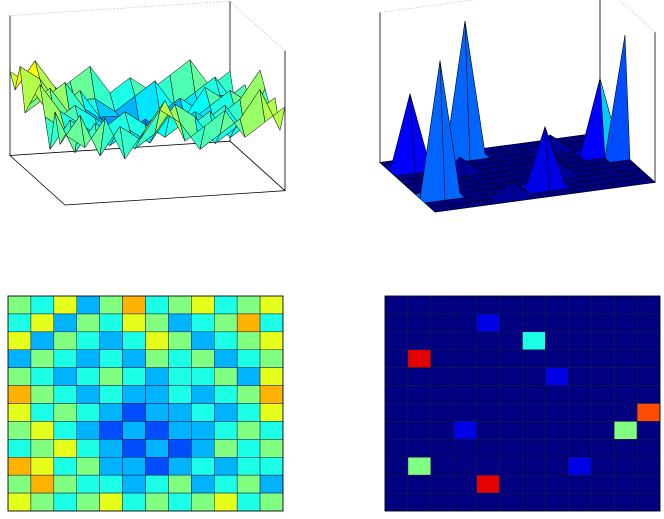  Describe the element at coordinates (147, 25) in the screenshot. I see `axis-back` at that location.